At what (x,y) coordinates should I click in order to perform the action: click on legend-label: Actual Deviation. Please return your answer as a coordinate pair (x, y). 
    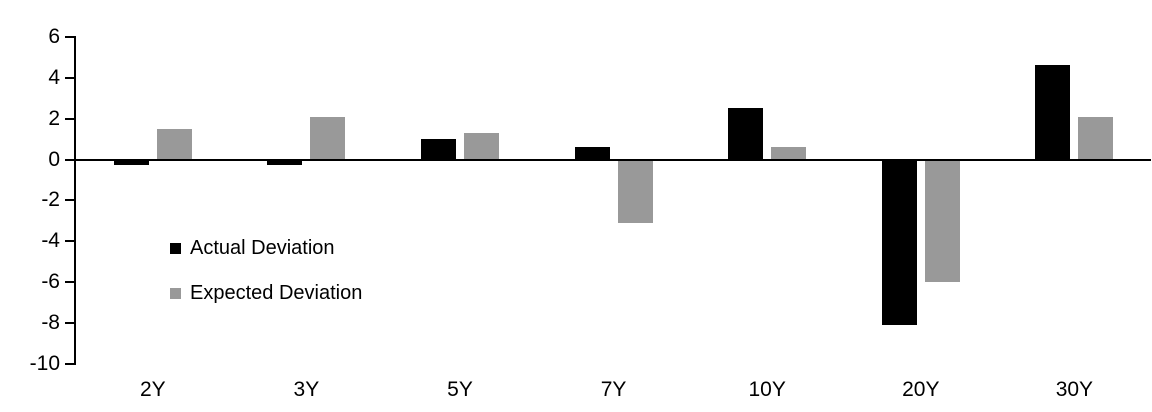
    Looking at the image, I should click on (262, 248).